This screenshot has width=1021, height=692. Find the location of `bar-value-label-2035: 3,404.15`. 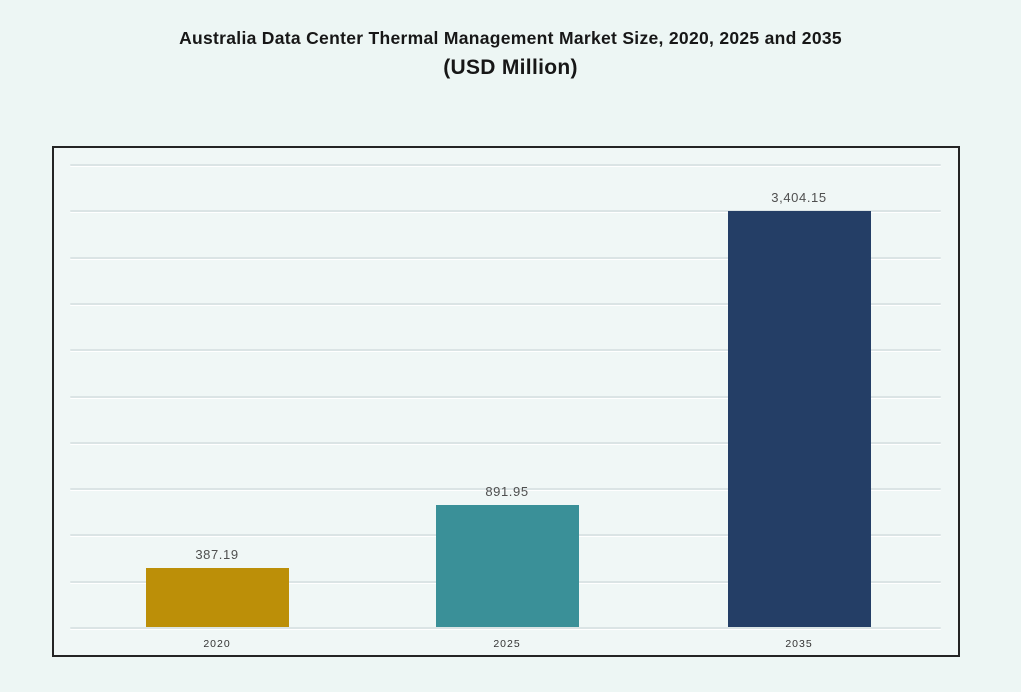

bar-value-label-2035: 3,404.15 is located at coordinates (799, 197).